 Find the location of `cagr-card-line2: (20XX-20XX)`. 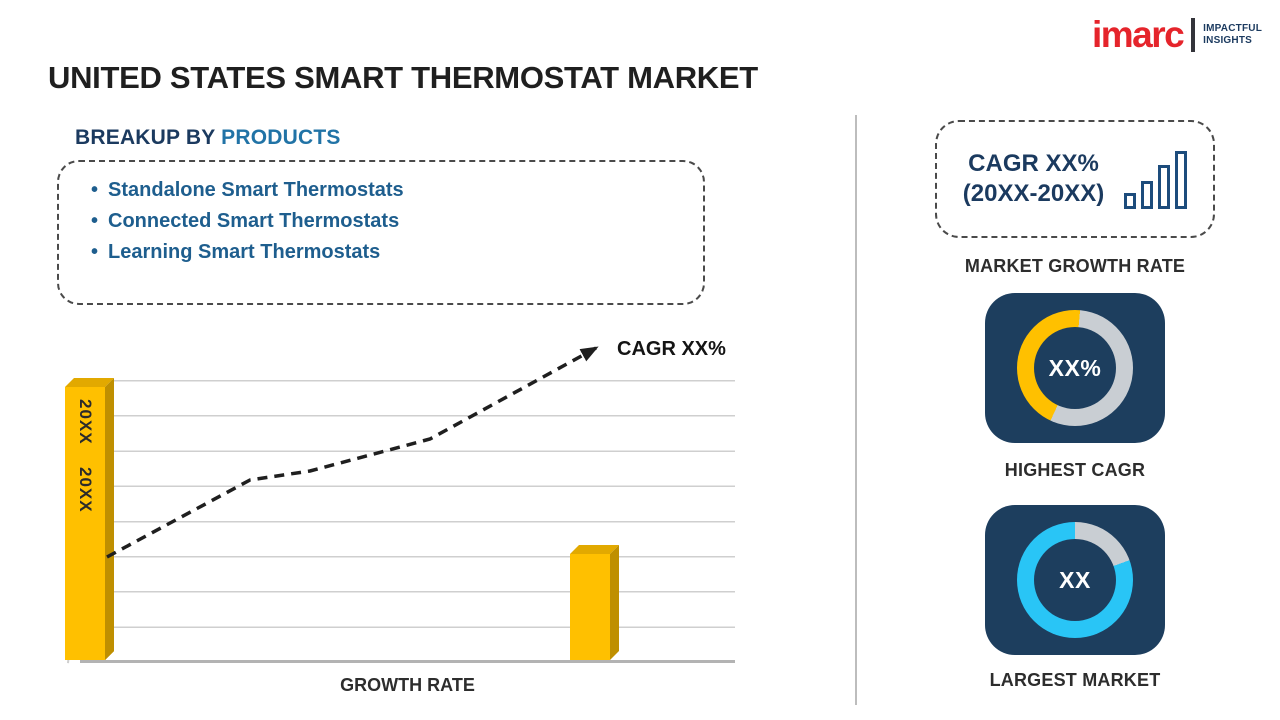

cagr-card-line2: (20XX-20XX) is located at coordinates (1033, 193).